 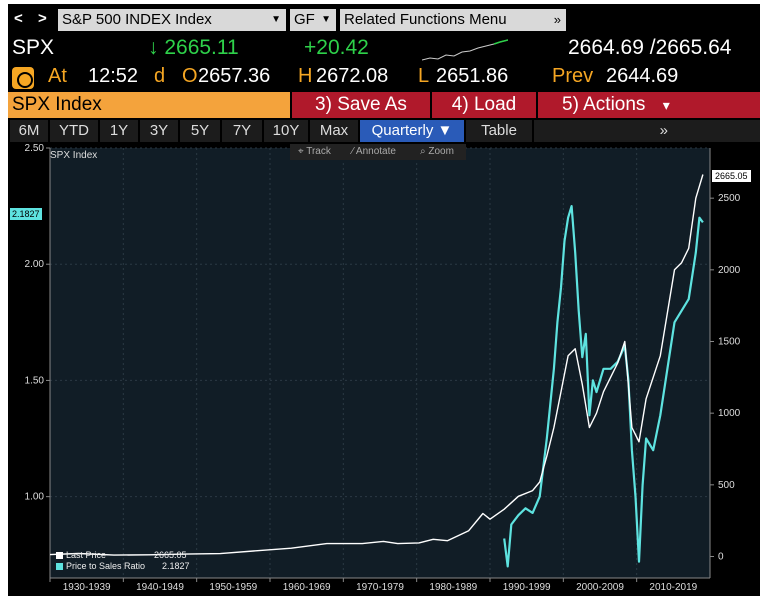 I want to click on legend-value: 2665.05, so click(x=170, y=555).